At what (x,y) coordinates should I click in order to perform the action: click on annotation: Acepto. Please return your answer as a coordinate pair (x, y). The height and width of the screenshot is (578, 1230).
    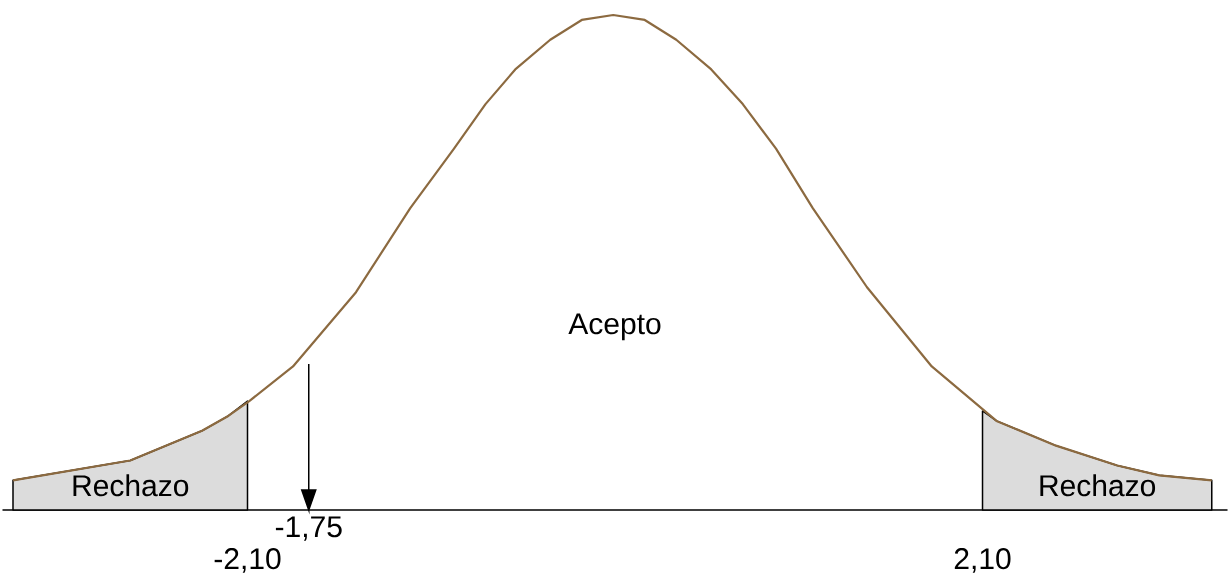
    Looking at the image, I should click on (614, 327).